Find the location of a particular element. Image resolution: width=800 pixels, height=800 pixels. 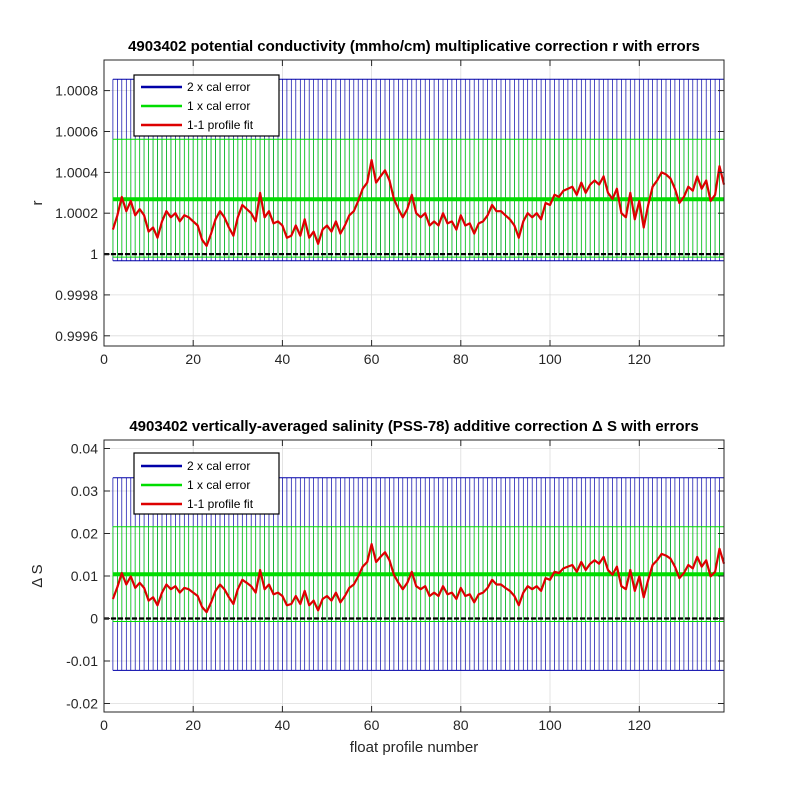

y-tick-label: 0.01 is located at coordinates (84, 576).